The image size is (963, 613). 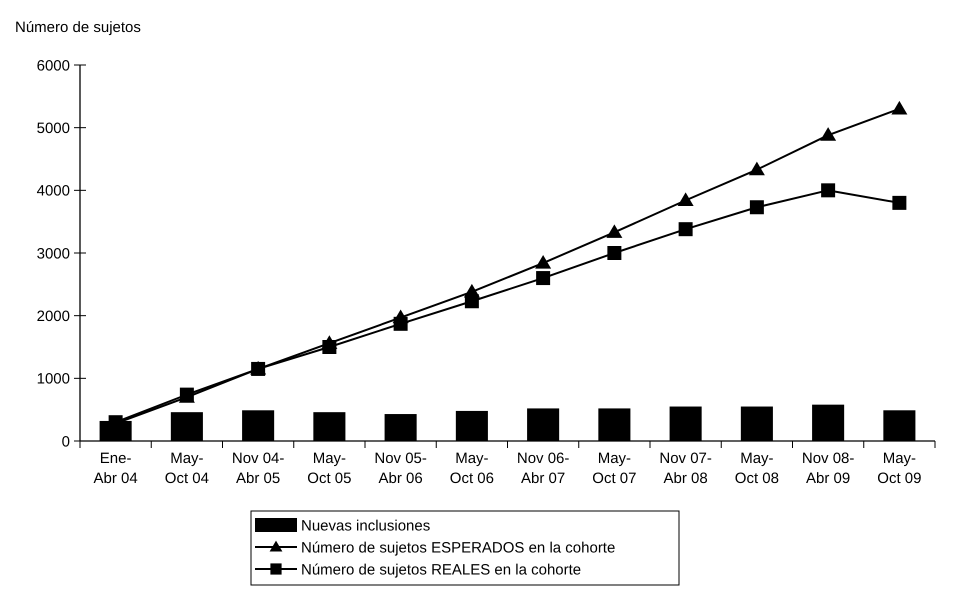 What do you see at coordinates (53, 128) in the screenshot?
I see `y-tick-label: 5000` at bounding box center [53, 128].